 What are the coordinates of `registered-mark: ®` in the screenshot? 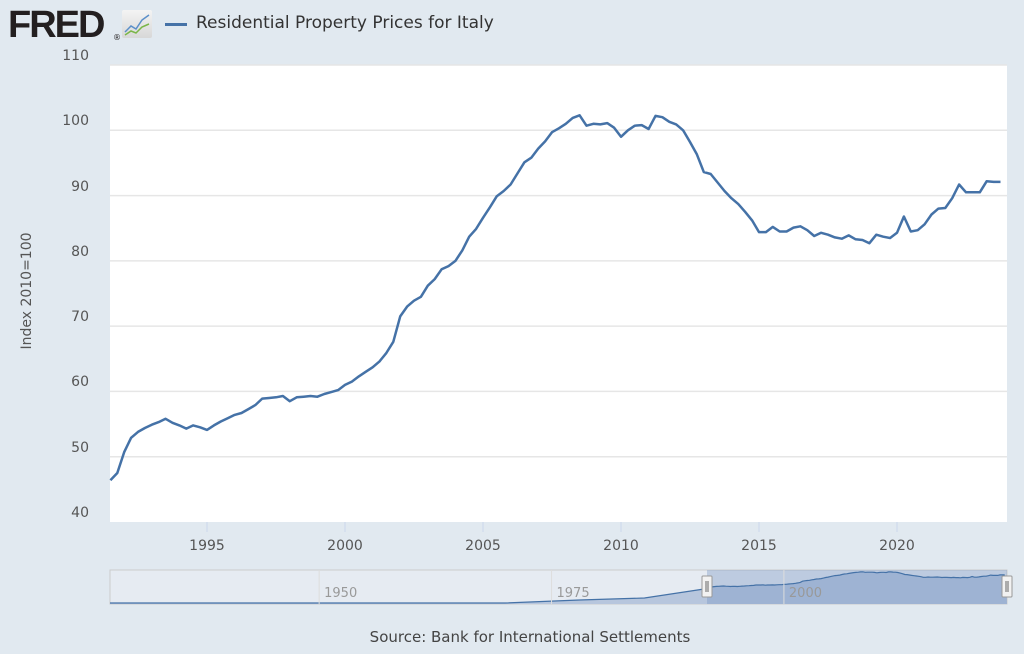 It's located at (117, 37).